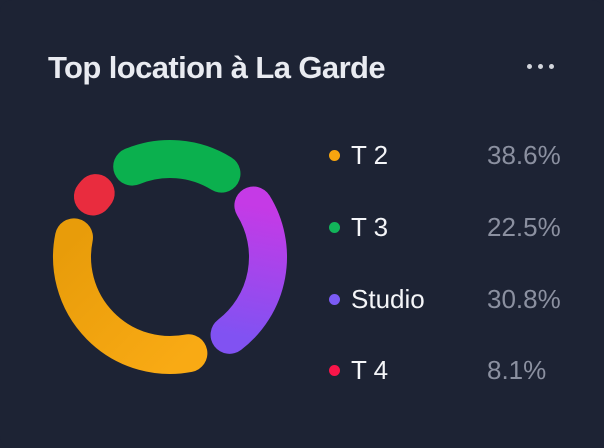  What do you see at coordinates (370, 155) in the screenshot?
I see `legend-label: T 2` at bounding box center [370, 155].